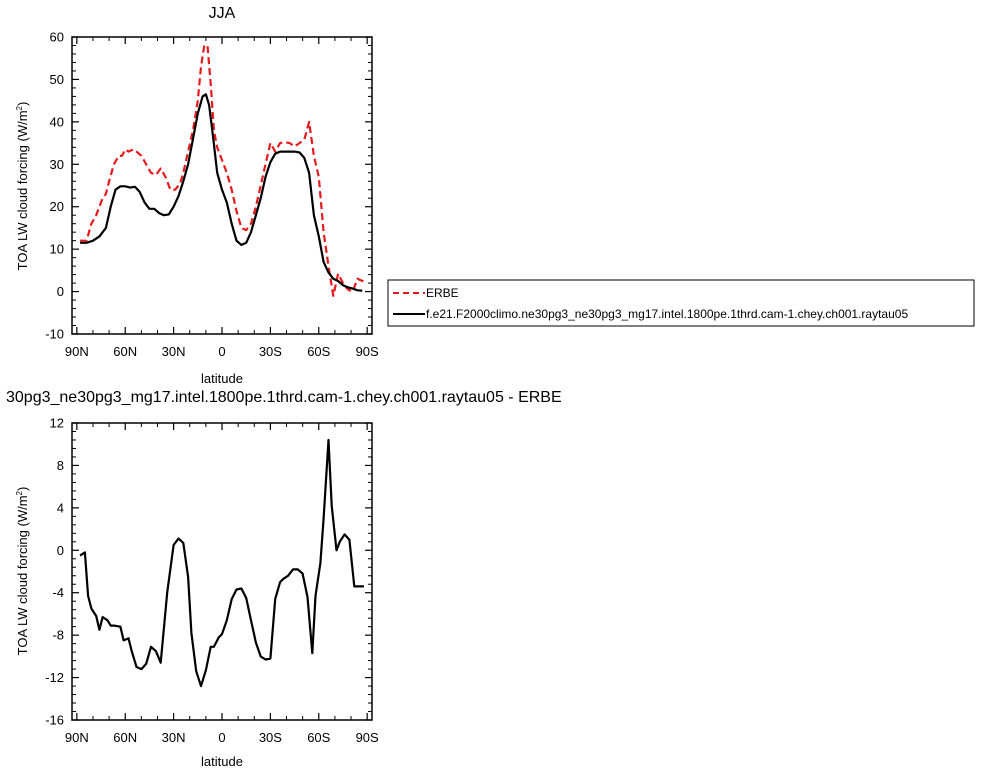 This screenshot has width=981, height=773. I want to click on bottom-y-tick-label: -12, so click(54, 677).